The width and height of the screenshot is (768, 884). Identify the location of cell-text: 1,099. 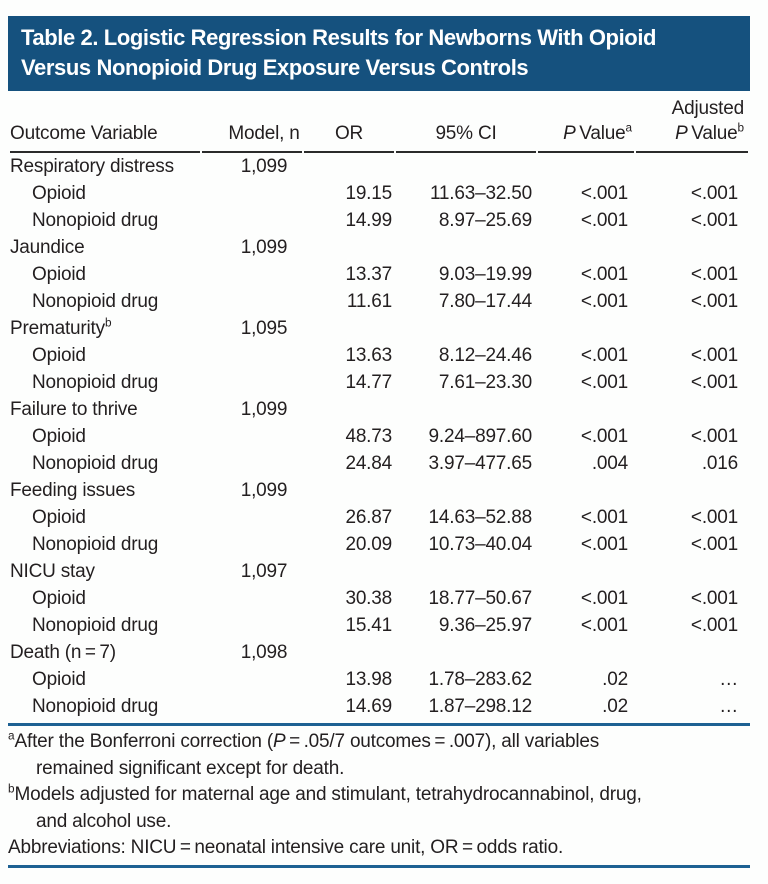
(264, 490).